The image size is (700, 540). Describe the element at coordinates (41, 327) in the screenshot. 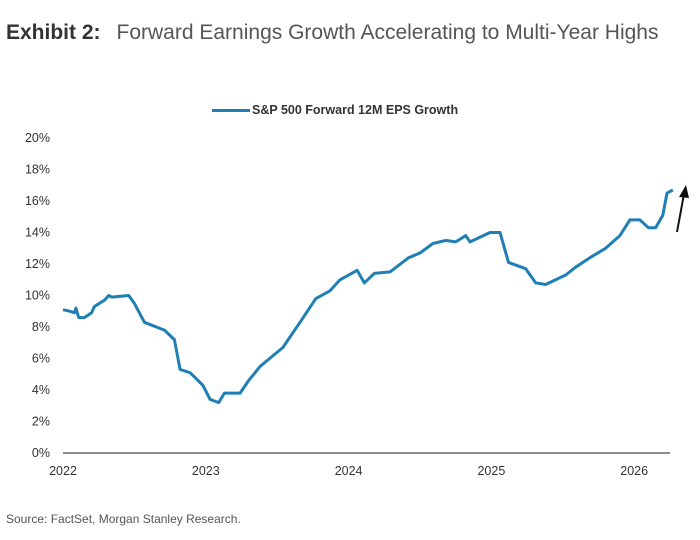

I see `y-tick-label: 8%` at that location.